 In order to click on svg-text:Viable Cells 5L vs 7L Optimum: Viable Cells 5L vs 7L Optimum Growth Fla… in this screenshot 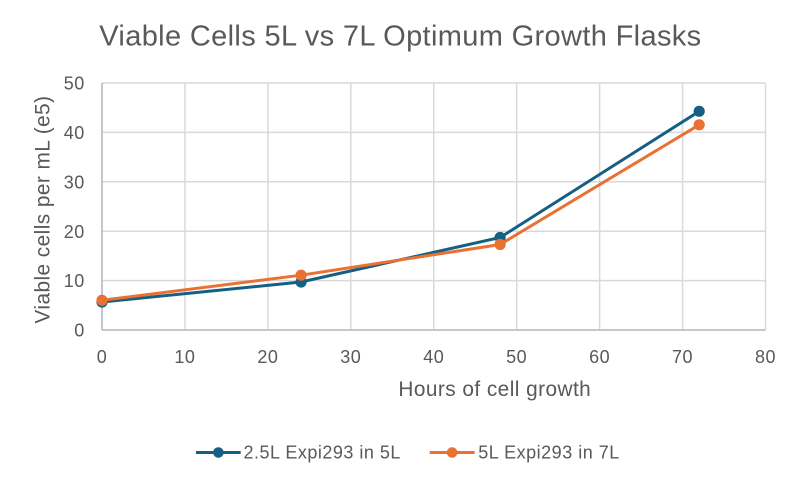, I will do `click(400, 37)`.